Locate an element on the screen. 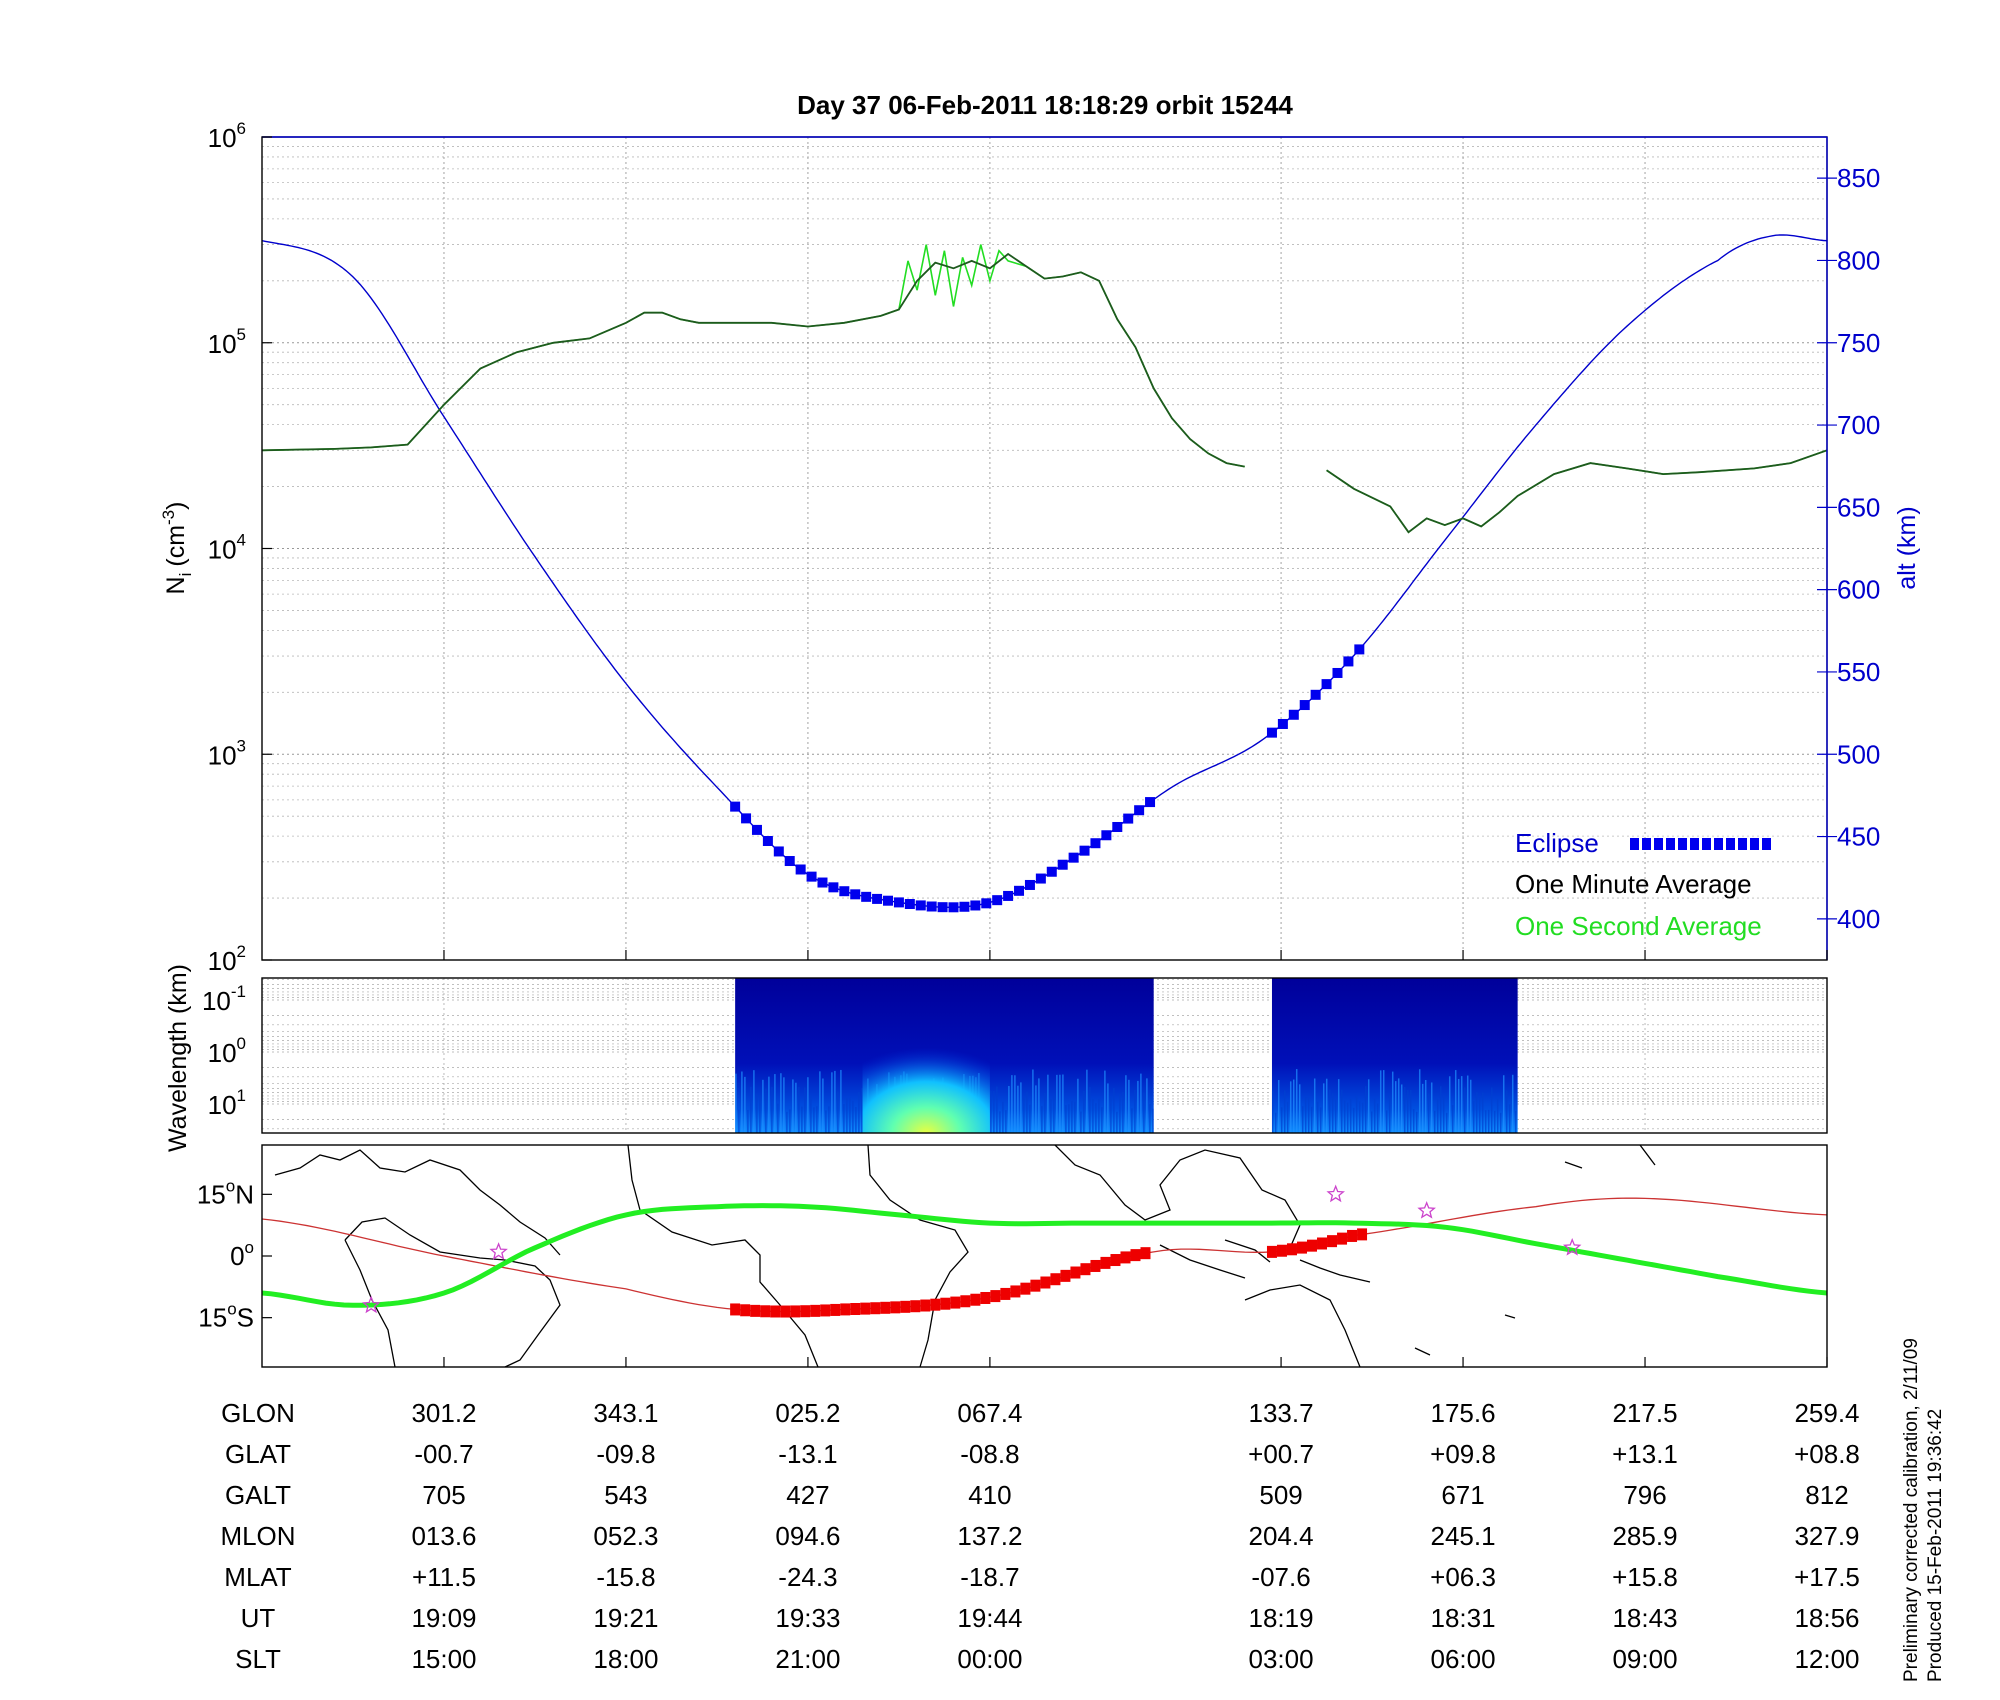 This screenshot has width=2000, height=1700. ephemeris-value: 013.6 is located at coordinates (443, 1536).